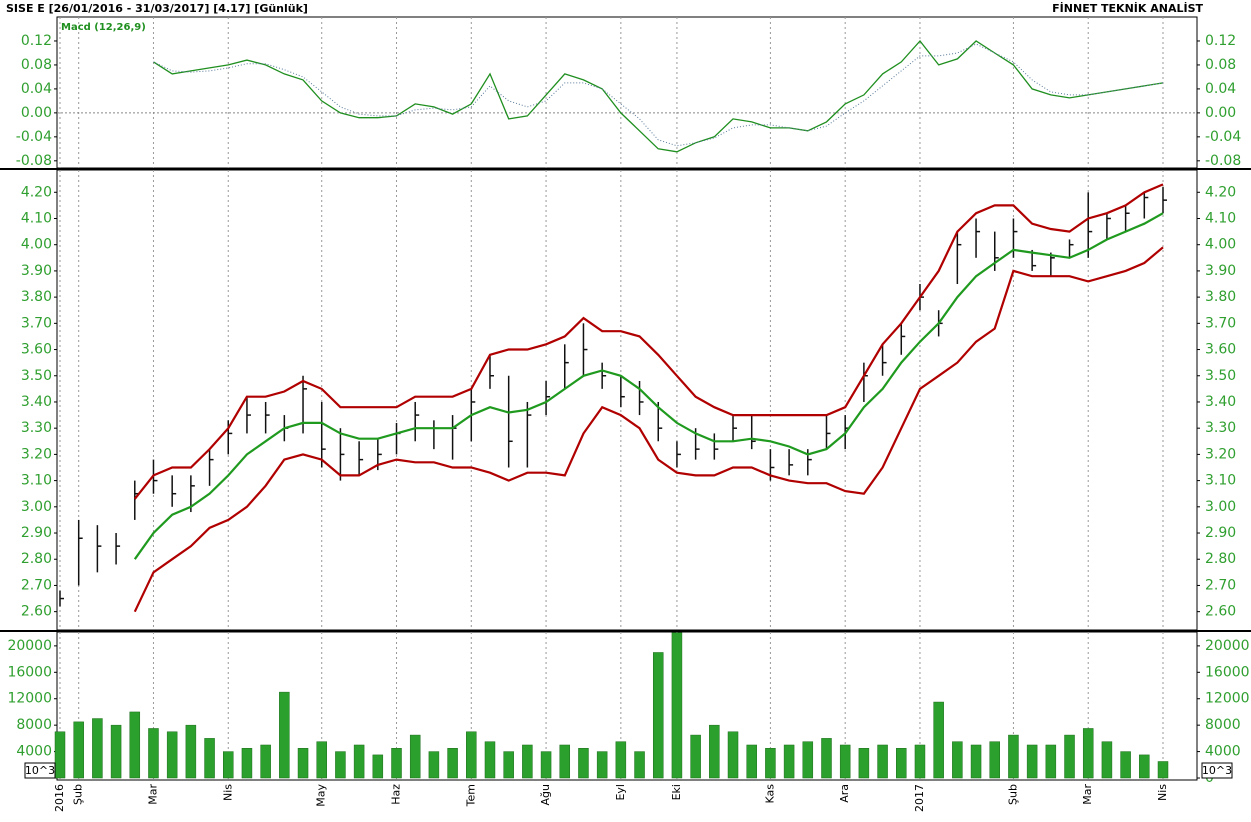  I want to click on unit-box, so click(1217, 770).